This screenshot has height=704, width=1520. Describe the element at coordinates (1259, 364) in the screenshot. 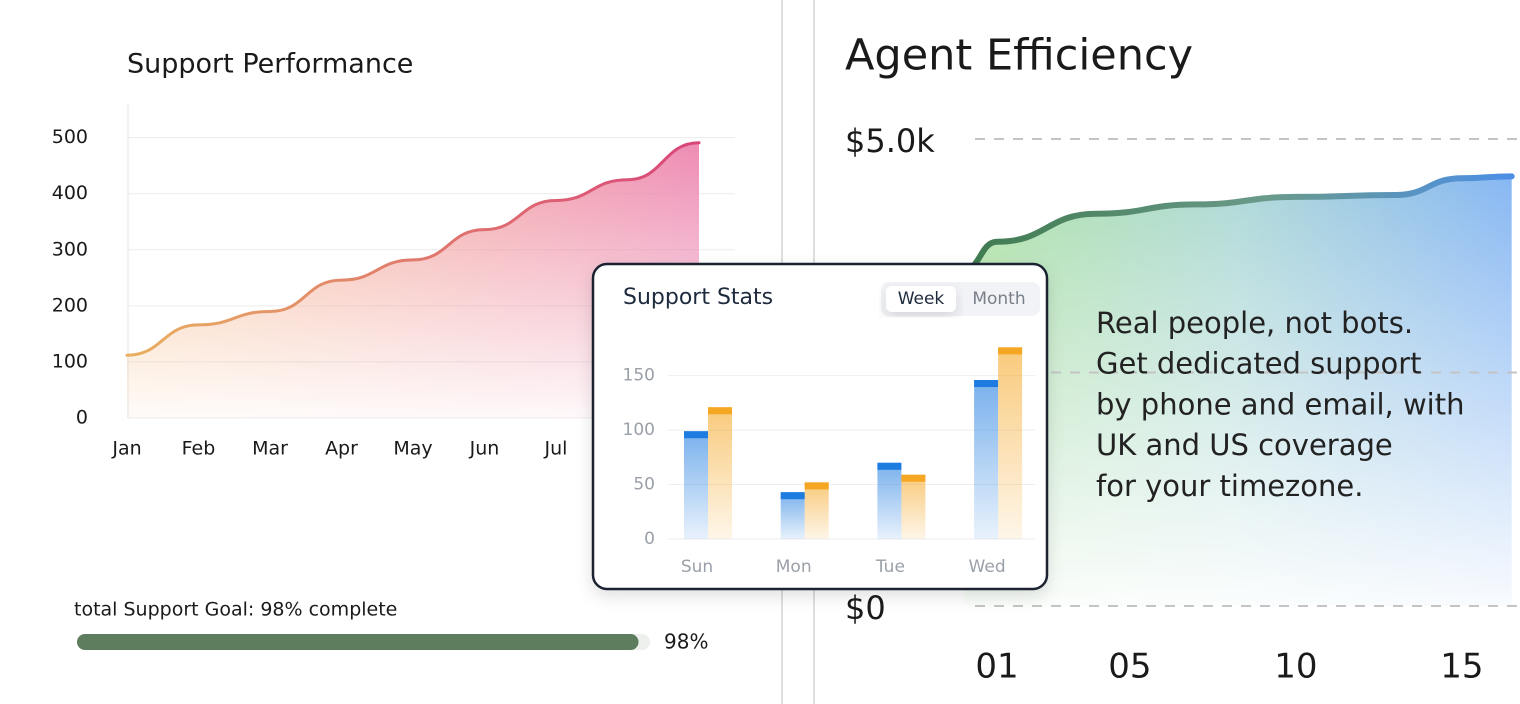

I see `tagline-line: Get dedicated support` at that location.